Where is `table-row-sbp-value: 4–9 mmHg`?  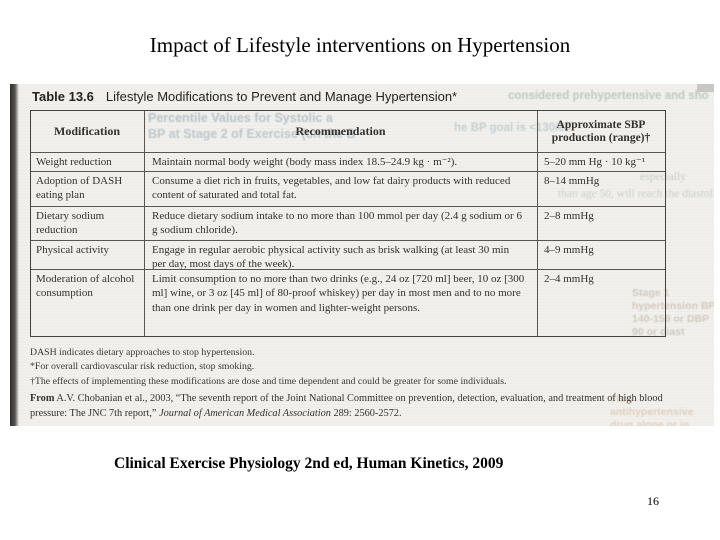
table-row-sbp-value: 4–9 mmHg is located at coordinates (601, 255).